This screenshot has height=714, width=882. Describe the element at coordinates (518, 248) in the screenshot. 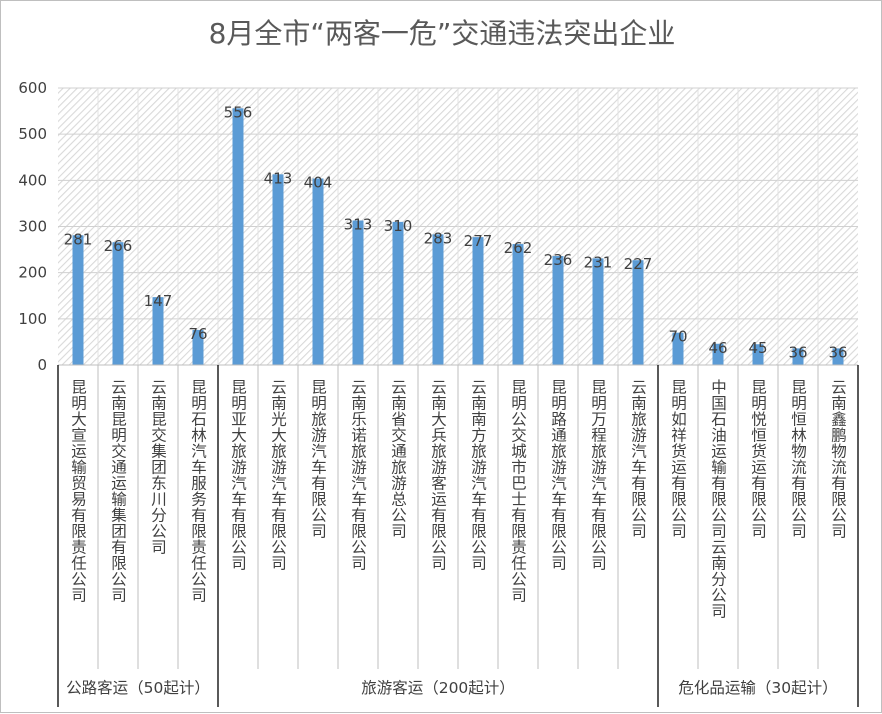

I see `data-label: 262` at that location.